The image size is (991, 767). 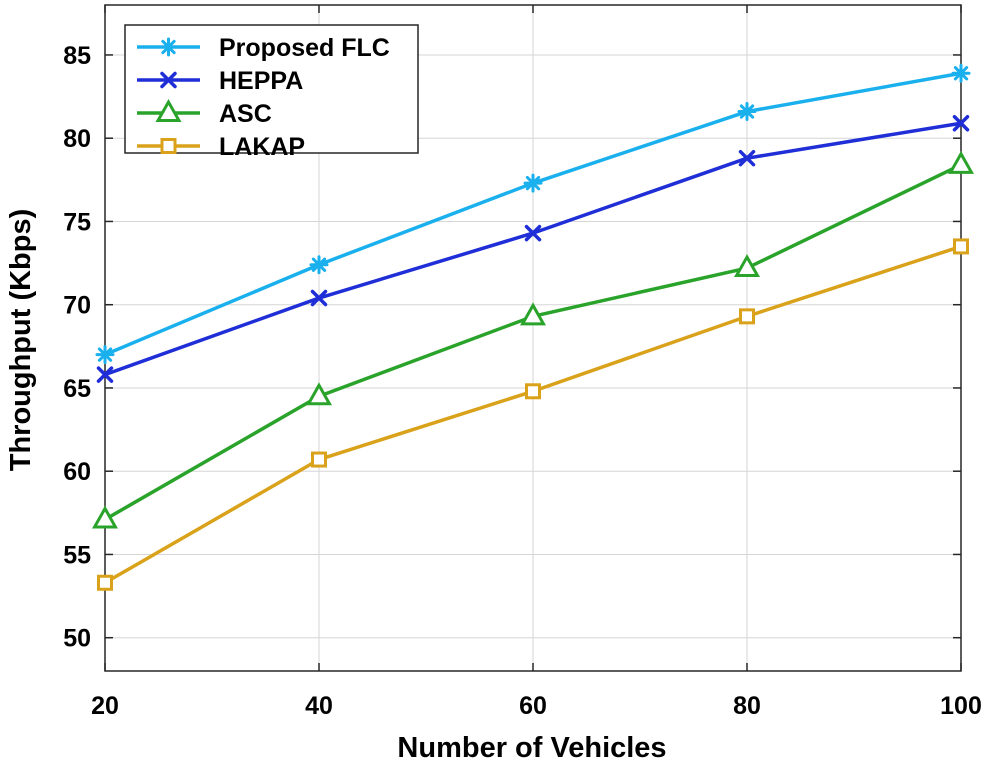 What do you see at coordinates (77, 222) in the screenshot?
I see `y-tick-label-75: 75` at bounding box center [77, 222].